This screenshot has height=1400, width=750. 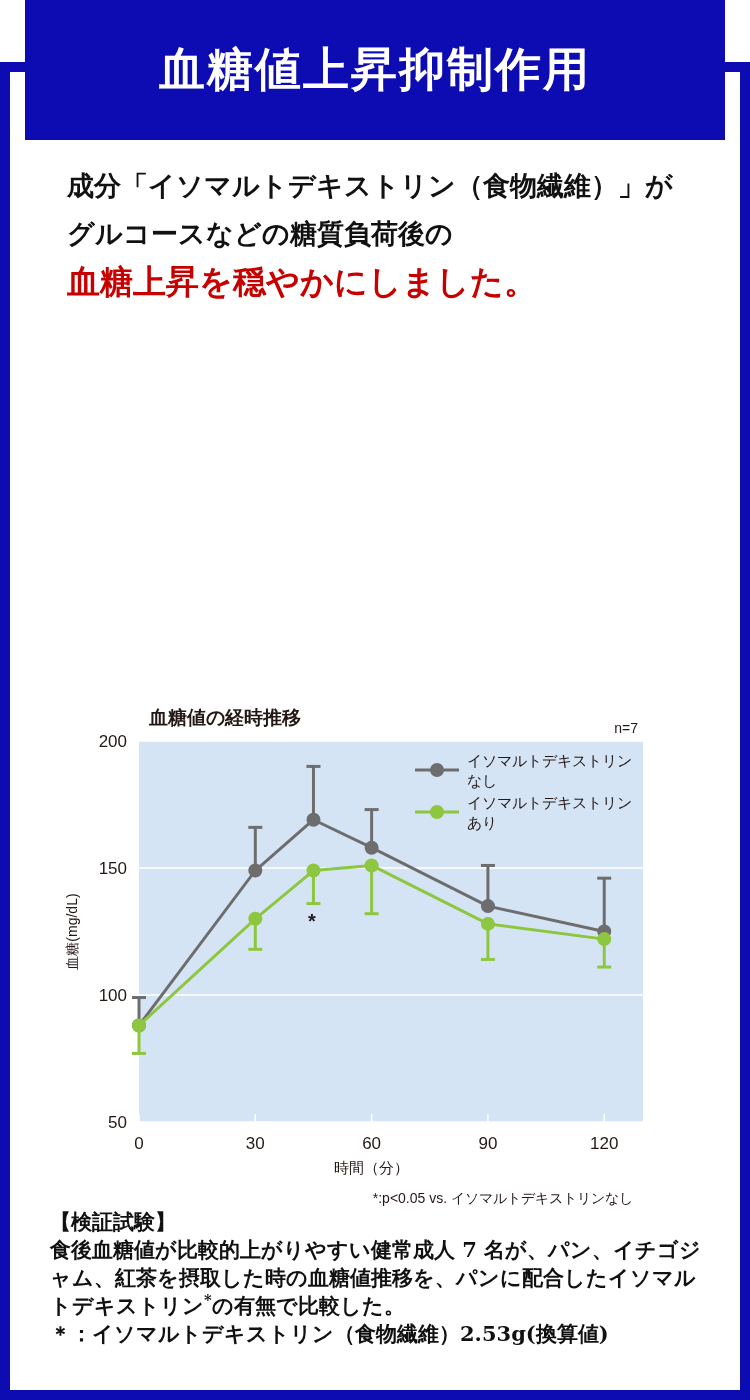 I want to click on x-tick-label: 60, so click(x=372, y=1143).